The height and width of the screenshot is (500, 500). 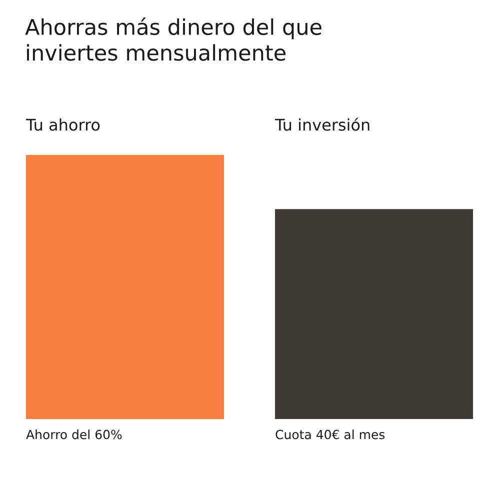 What do you see at coordinates (173, 39) in the screenshot?
I see `chart-title: Ahorras más dinero del que inviertes mensualmente` at bounding box center [173, 39].